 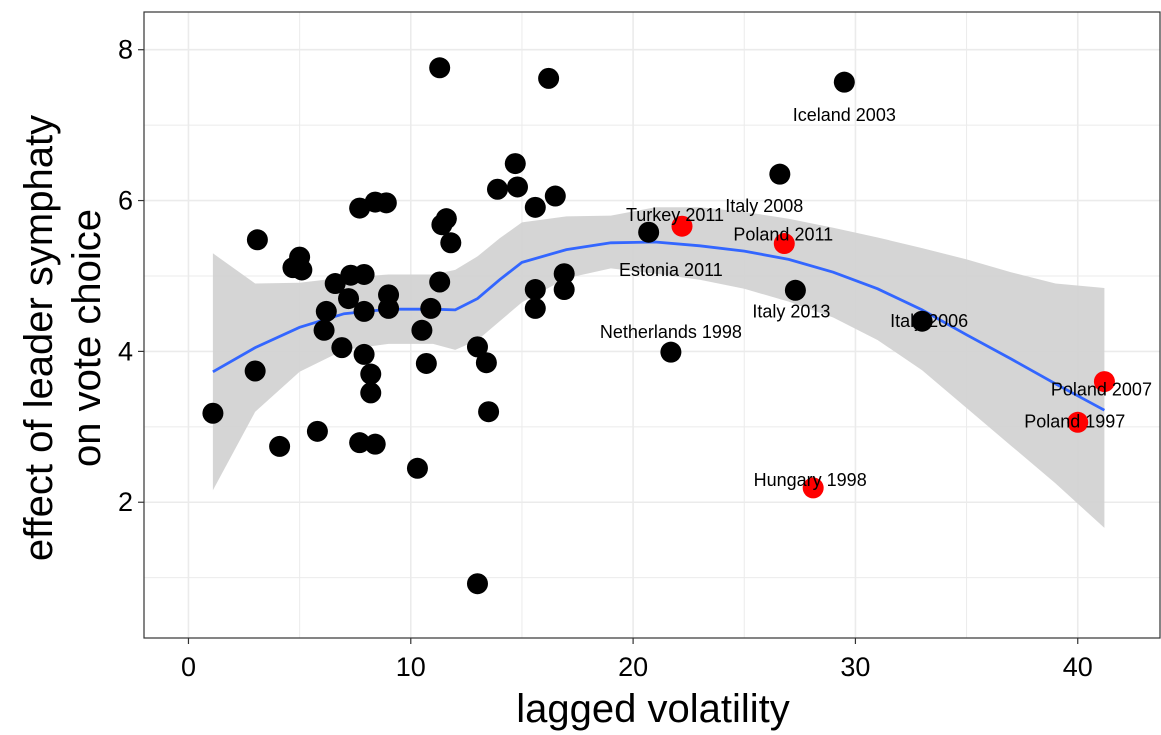 What do you see at coordinates (844, 115) in the screenshot?
I see `point-label: Iceland 2003` at bounding box center [844, 115].